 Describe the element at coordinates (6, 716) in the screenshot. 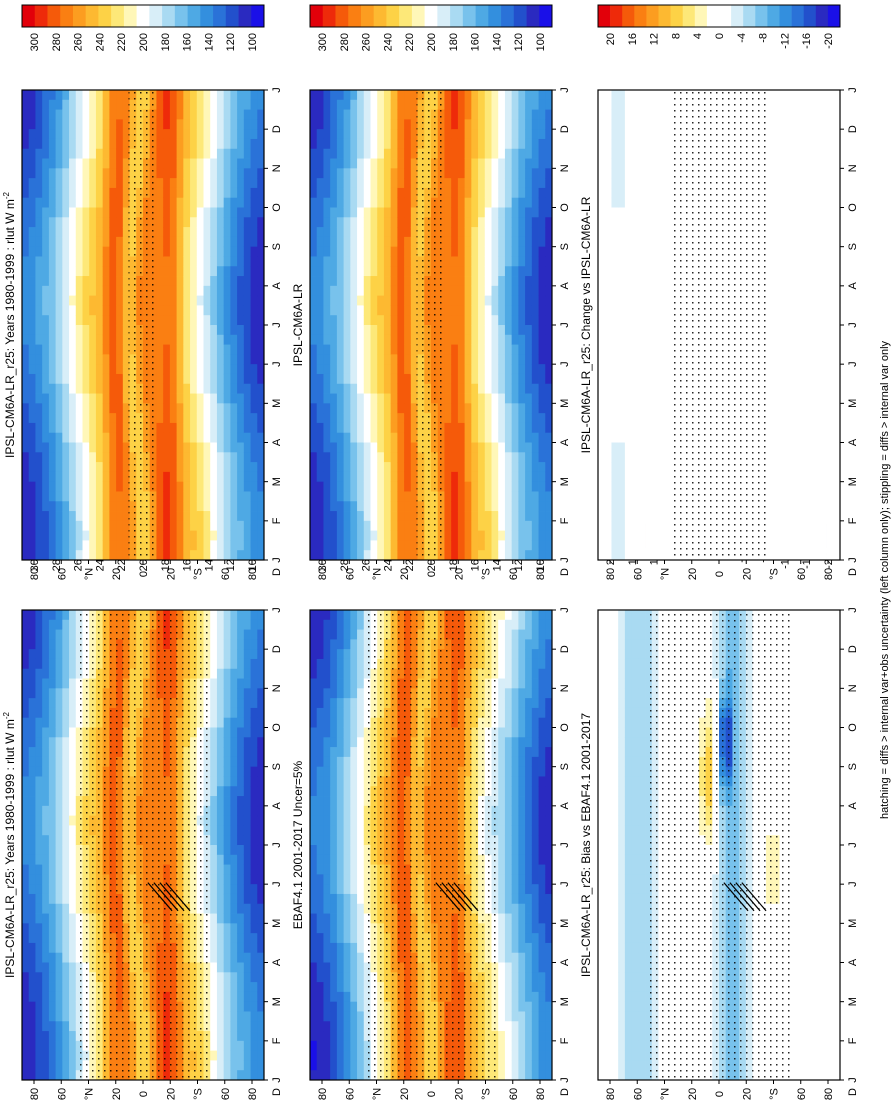

I see `title-superscript: -2` at that location.